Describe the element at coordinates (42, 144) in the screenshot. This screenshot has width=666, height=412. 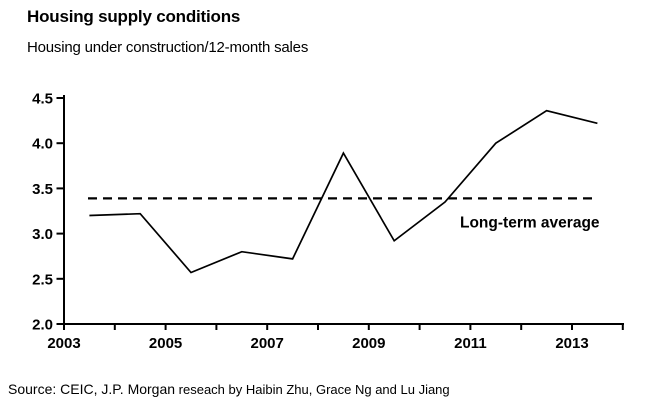
I see `y-tick-label: 4.0` at that location.